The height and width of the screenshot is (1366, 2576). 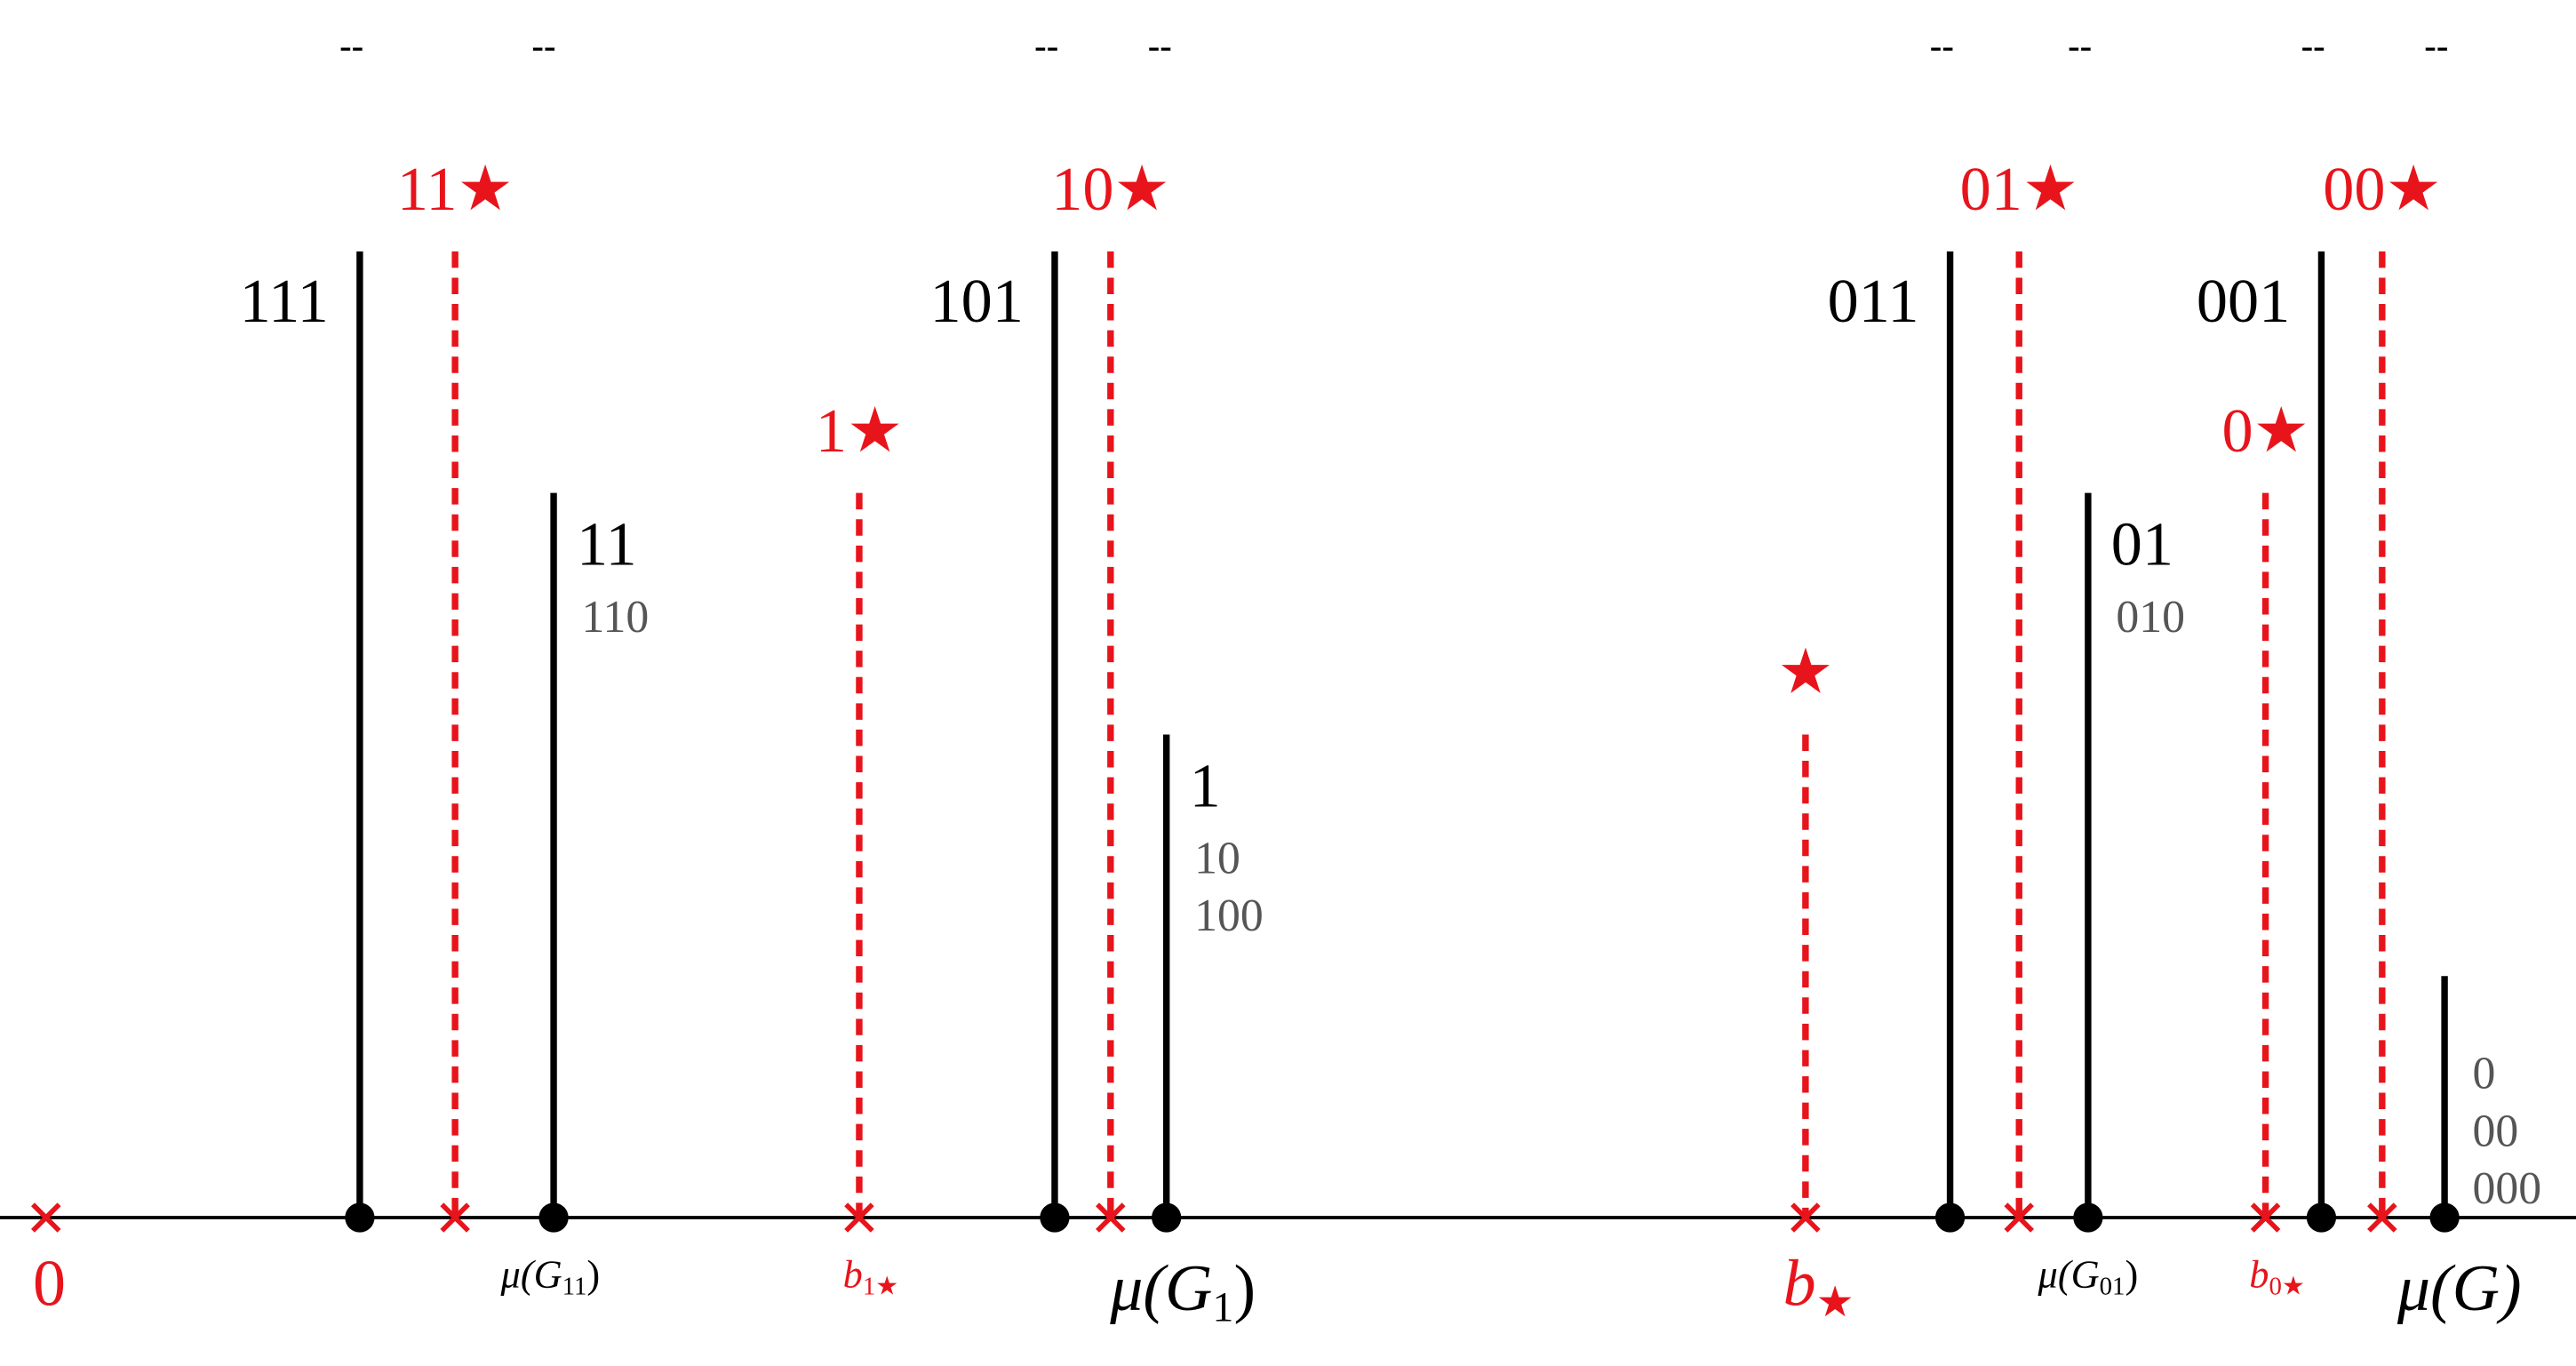 I want to click on axis-label: 0, so click(x=50, y=1282).